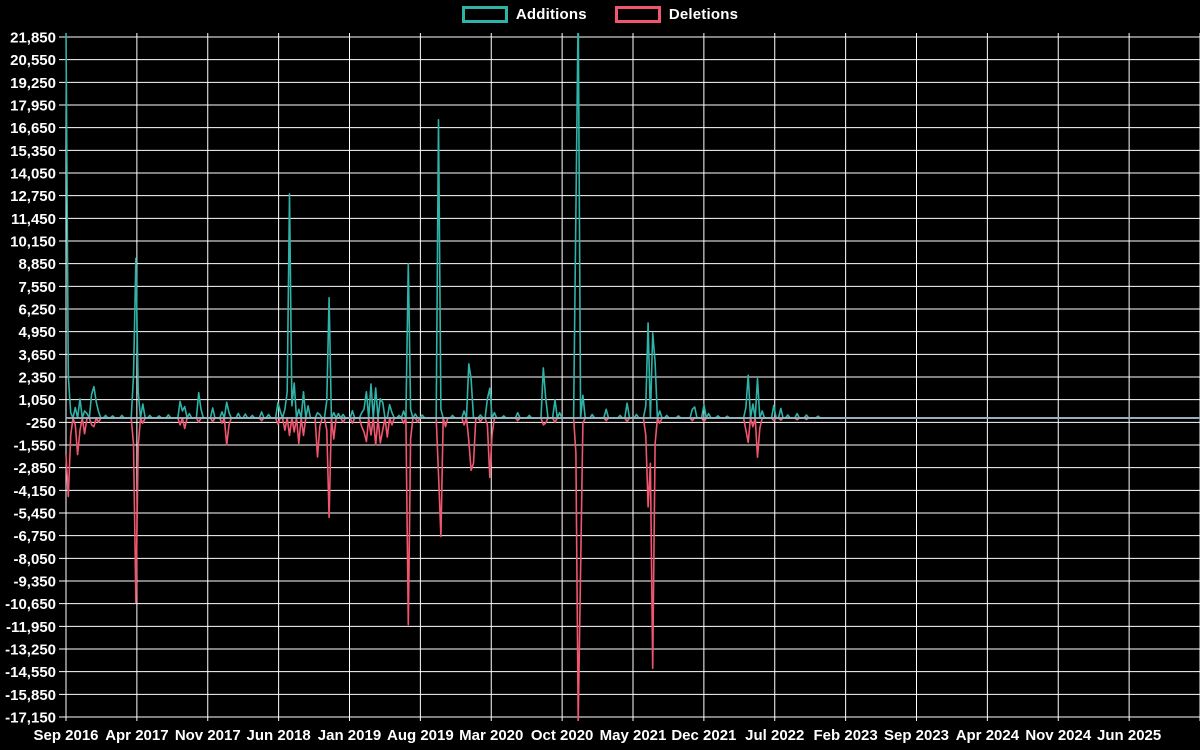 This screenshot has width=1200, height=750. Describe the element at coordinates (703, 735) in the screenshot. I see `x-tick-label: Dec 2021` at that location.